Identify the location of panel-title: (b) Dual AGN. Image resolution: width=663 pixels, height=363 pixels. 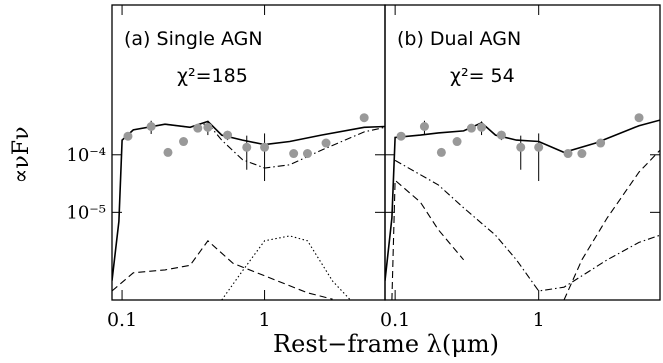
(459, 39).